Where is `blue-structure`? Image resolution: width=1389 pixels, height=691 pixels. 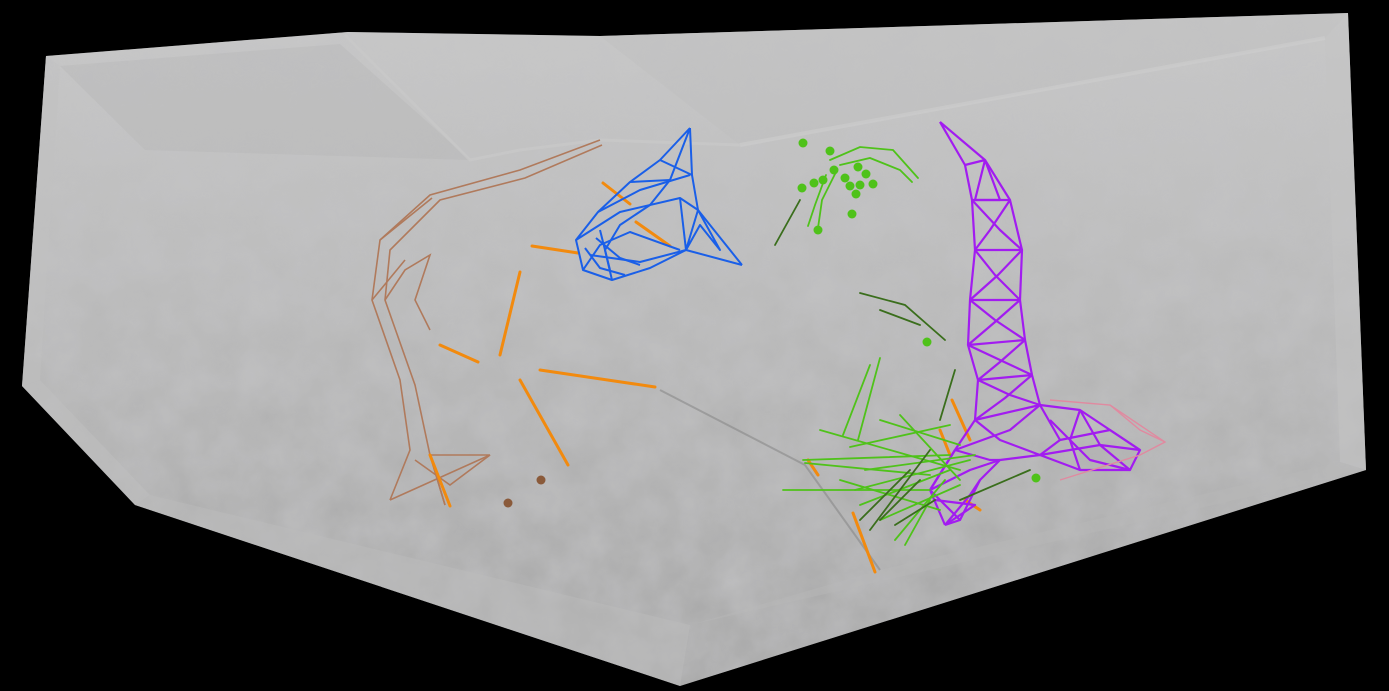 blue-structure is located at coordinates (659, 204).